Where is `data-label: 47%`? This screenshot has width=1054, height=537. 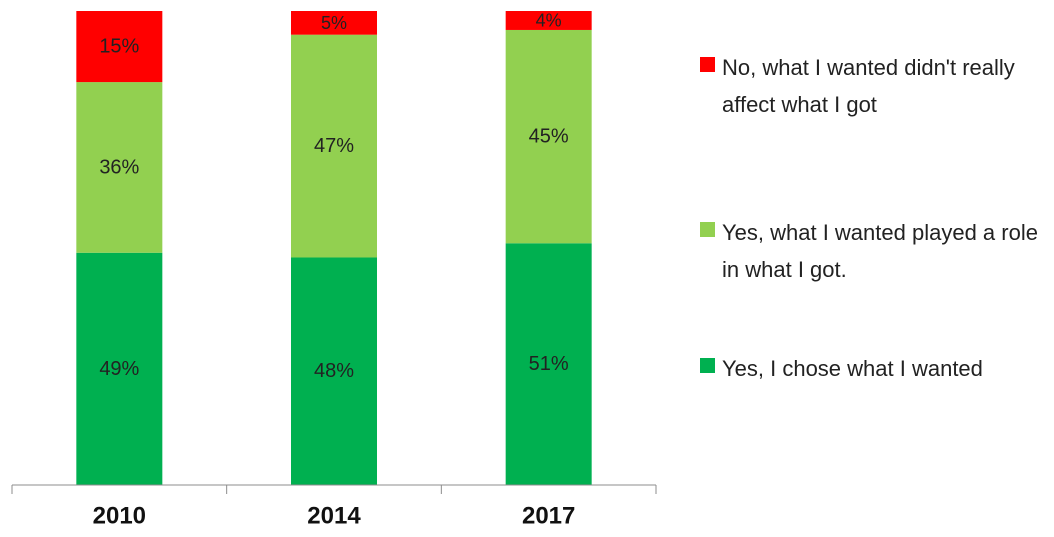 data-label: 47% is located at coordinates (334, 146).